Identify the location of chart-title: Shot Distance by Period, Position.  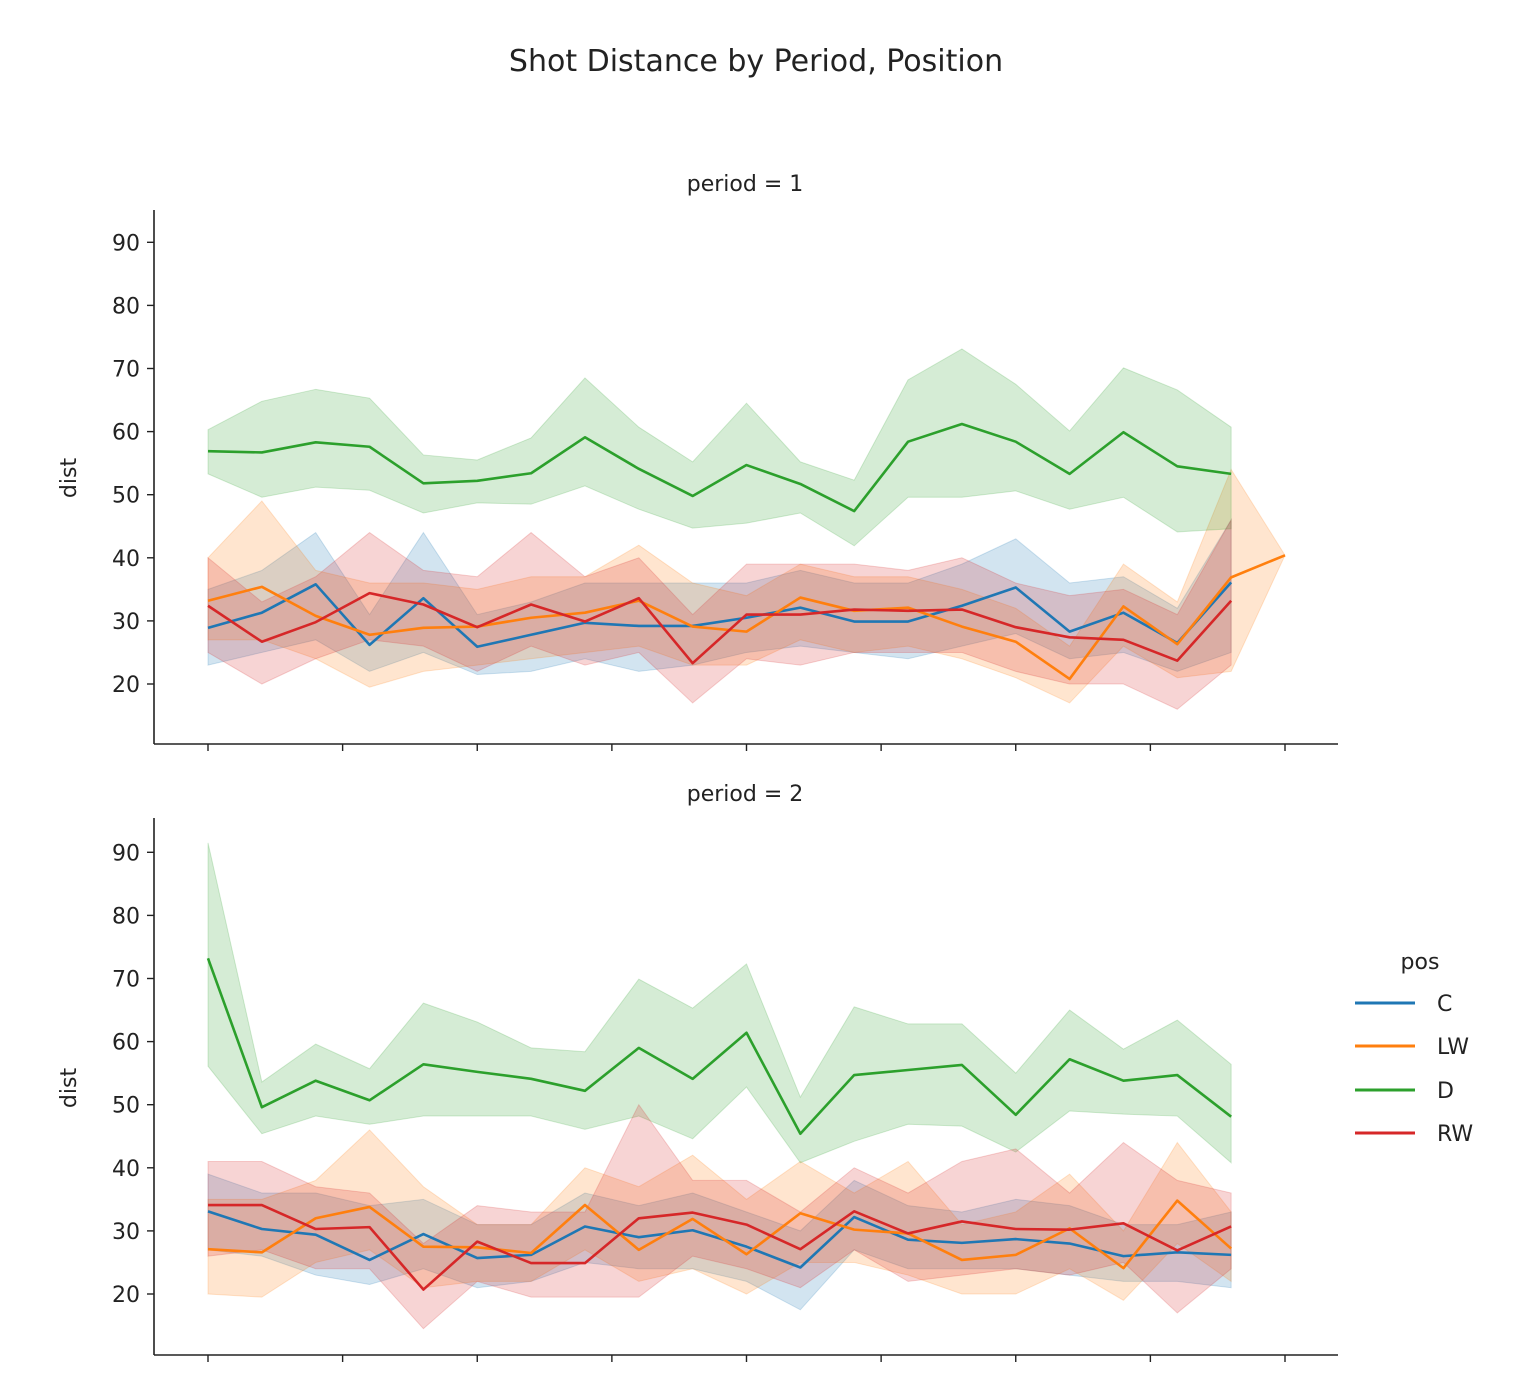
(756, 61).